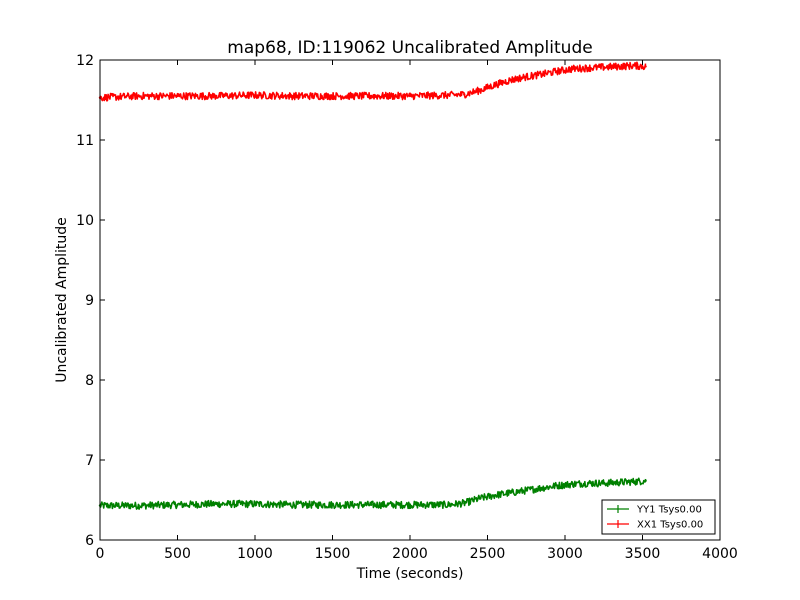  I want to click on legend: YY1 Tsys0.00 XX1 Tsys0.00, so click(658, 517).